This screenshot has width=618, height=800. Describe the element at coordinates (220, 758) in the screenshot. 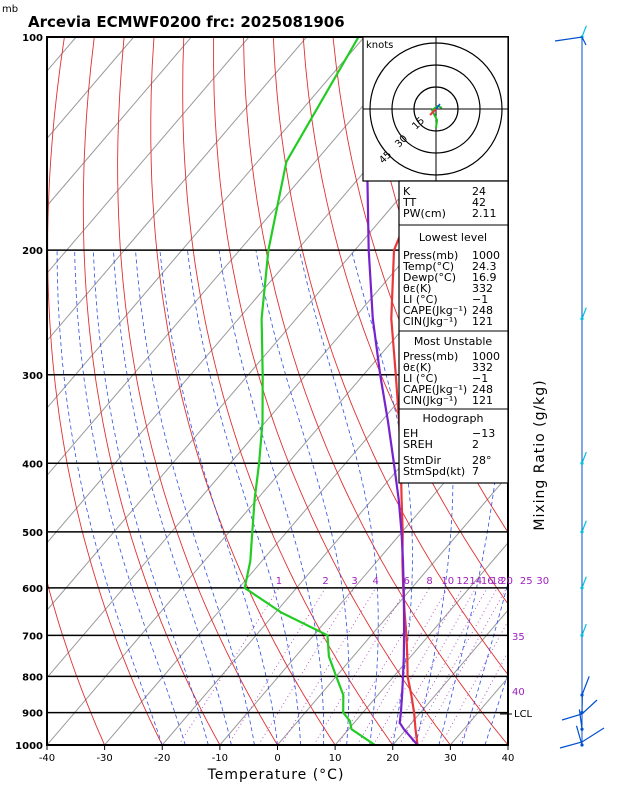

I see `x-tick-label: -10` at that location.